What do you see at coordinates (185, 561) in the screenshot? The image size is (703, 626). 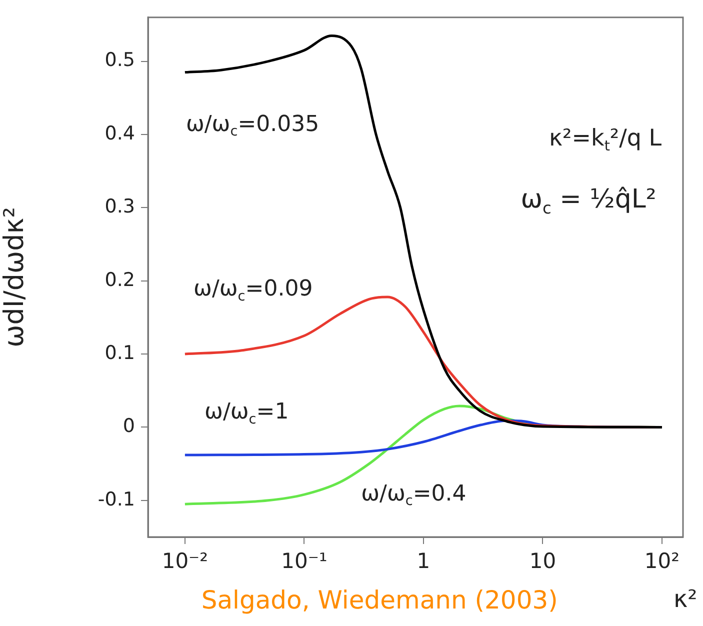 I see `x-tick-label: 10⁻²` at bounding box center [185, 561].